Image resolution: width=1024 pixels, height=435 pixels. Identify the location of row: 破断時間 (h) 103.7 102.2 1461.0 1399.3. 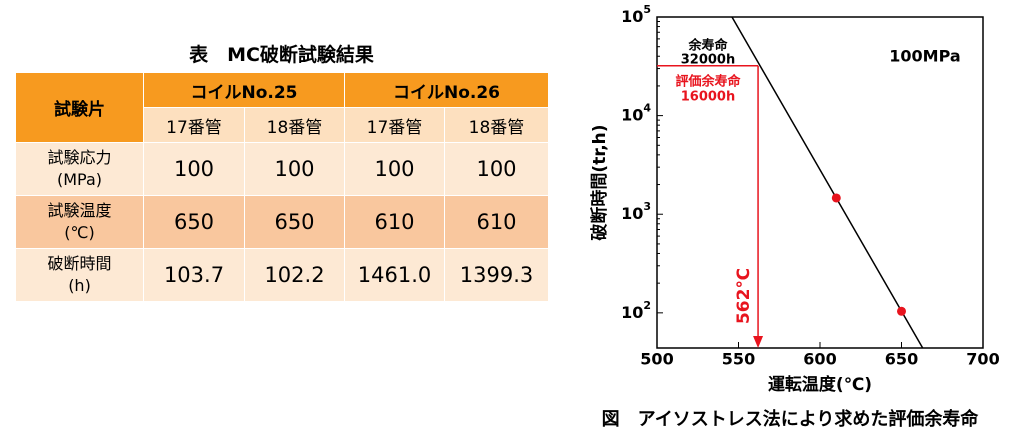
(282, 275).